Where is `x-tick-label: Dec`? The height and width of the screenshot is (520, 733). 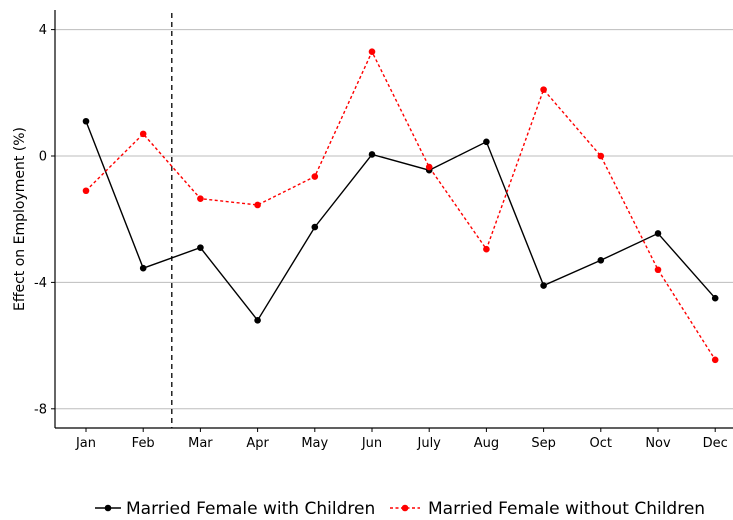 x-tick-label: Dec is located at coordinates (715, 443).